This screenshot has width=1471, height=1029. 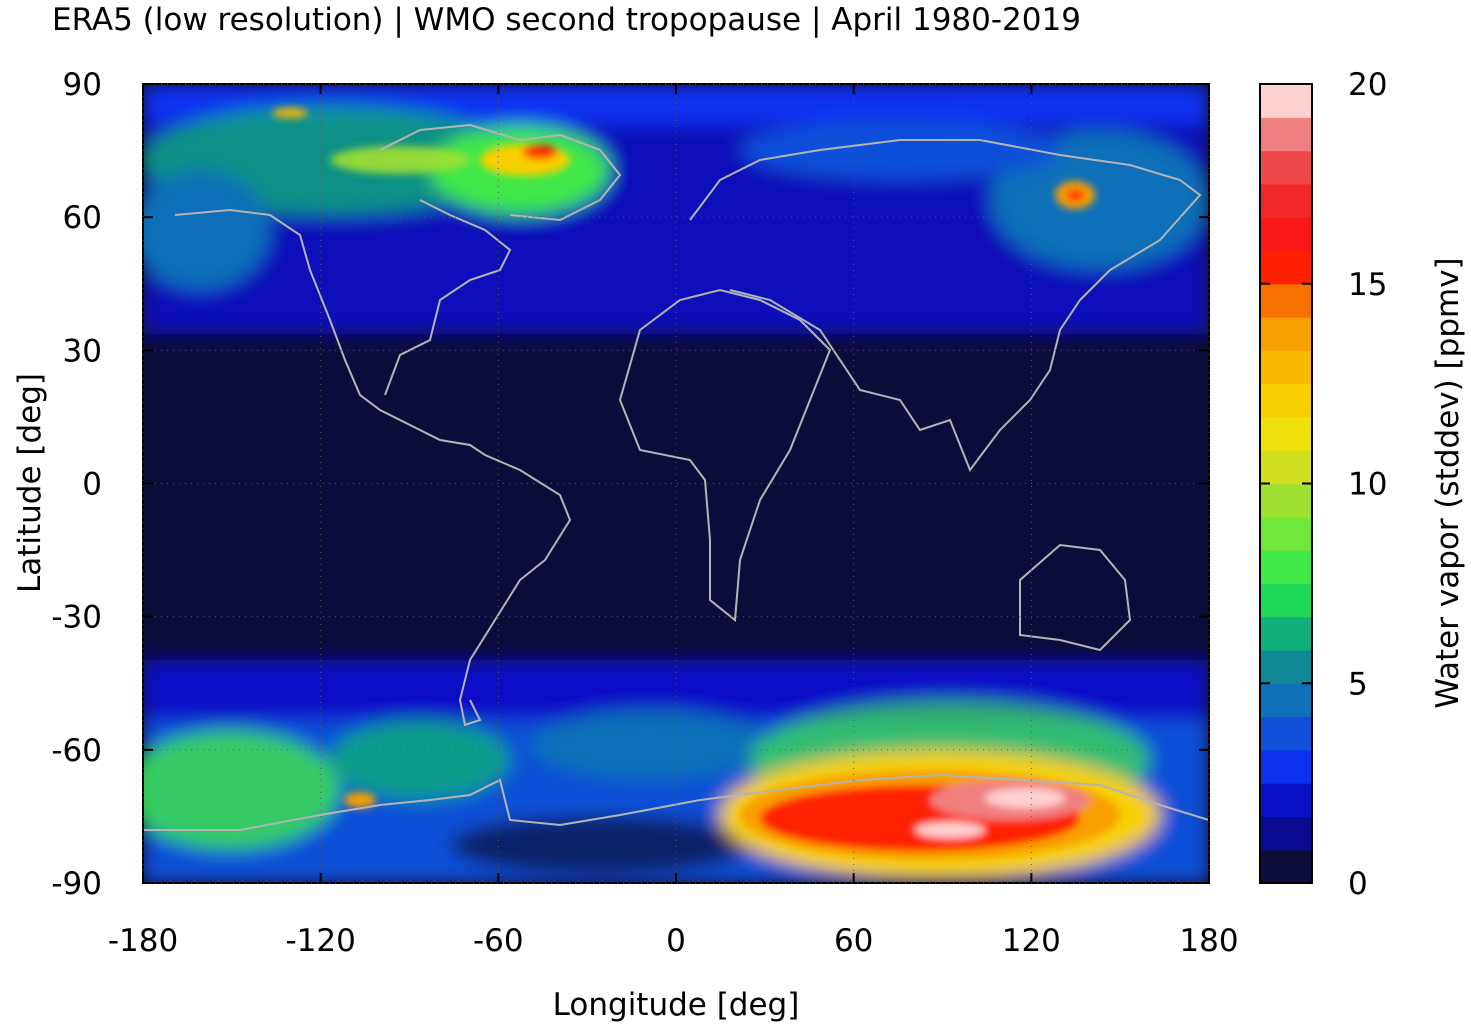 I want to click on y-tick-label: 0, so click(x=92, y=485).